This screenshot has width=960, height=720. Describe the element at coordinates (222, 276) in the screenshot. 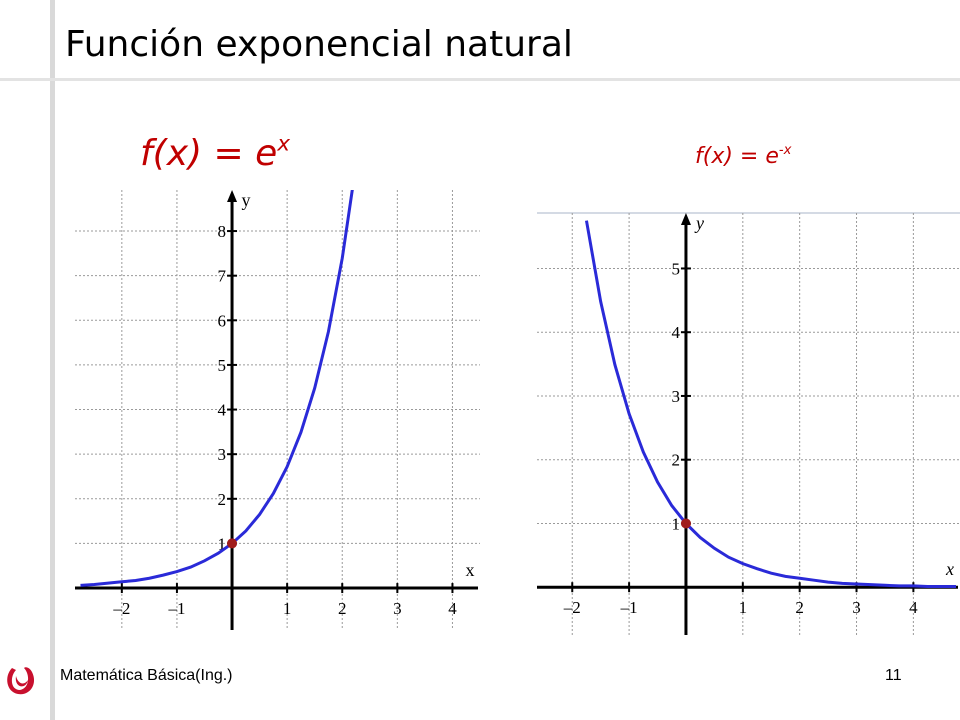

I see `y-tick-label: 7` at that location.